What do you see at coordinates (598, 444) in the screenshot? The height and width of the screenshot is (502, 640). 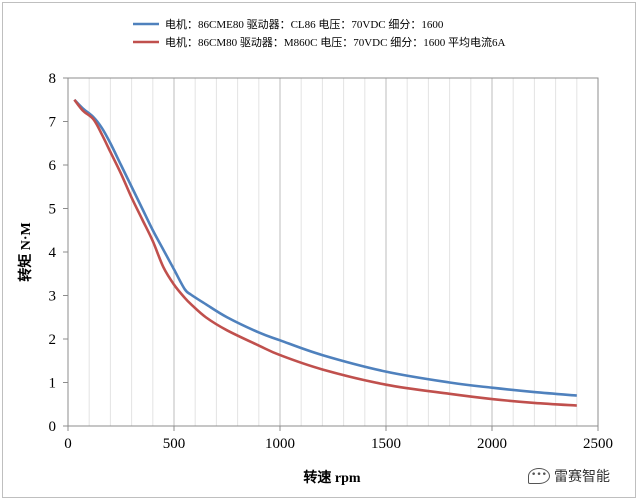 I see `x-tick-label: 2500` at bounding box center [598, 444].